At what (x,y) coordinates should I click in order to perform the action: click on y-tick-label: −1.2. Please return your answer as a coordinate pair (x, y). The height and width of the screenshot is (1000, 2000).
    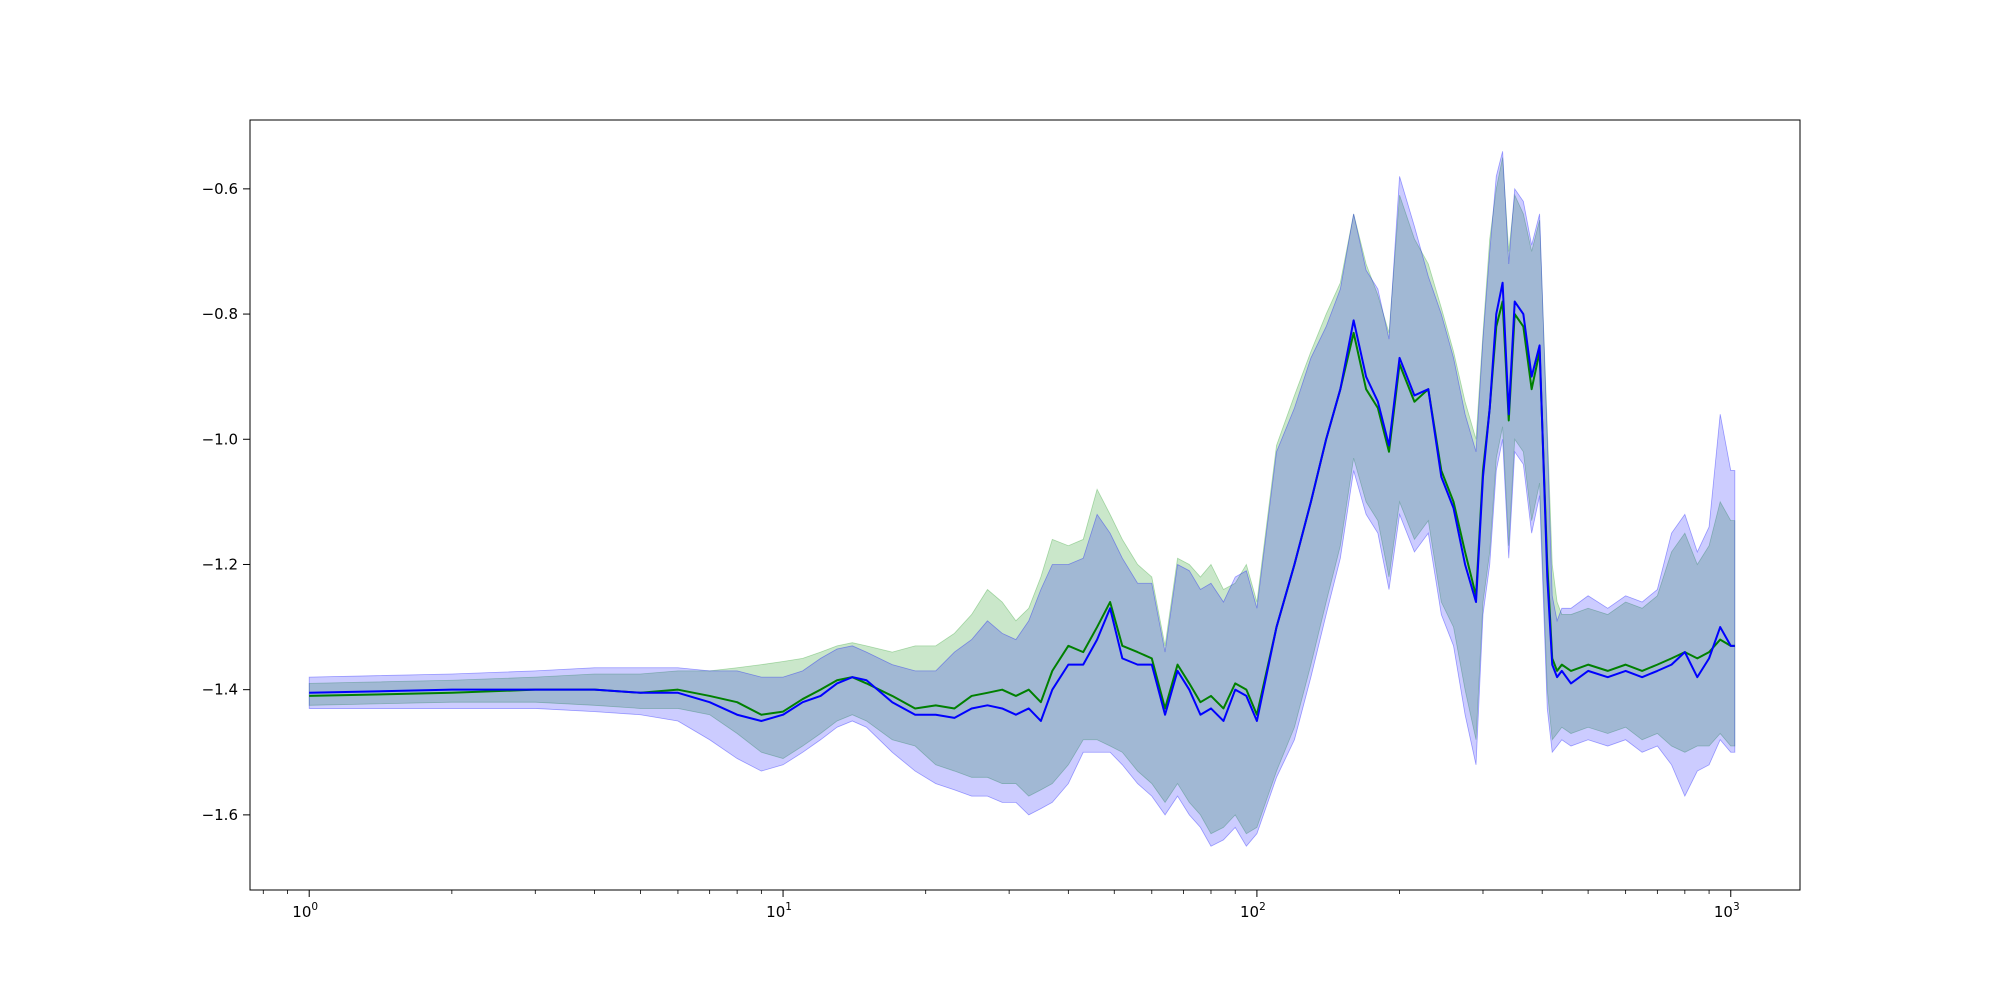
    Looking at the image, I should click on (220, 564).